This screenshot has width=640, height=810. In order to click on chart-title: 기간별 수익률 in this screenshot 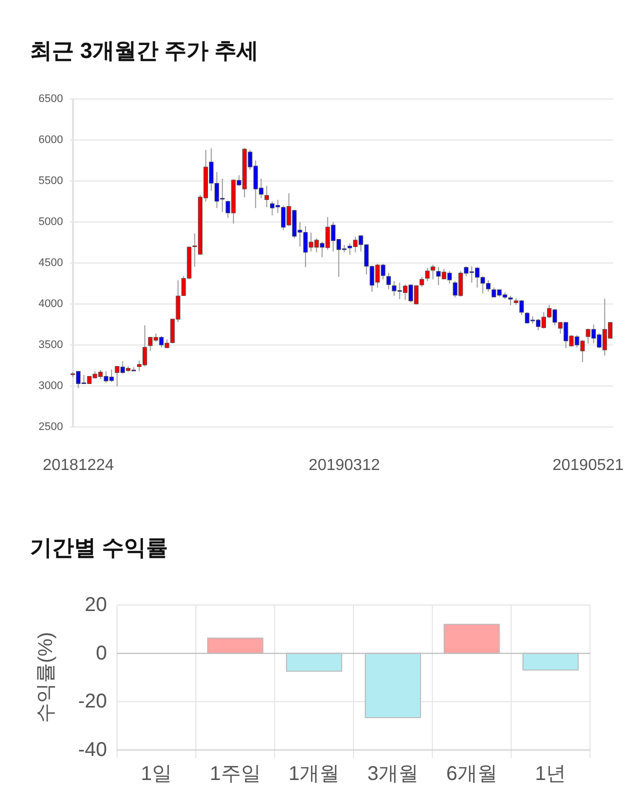, I will do `click(99, 547)`.